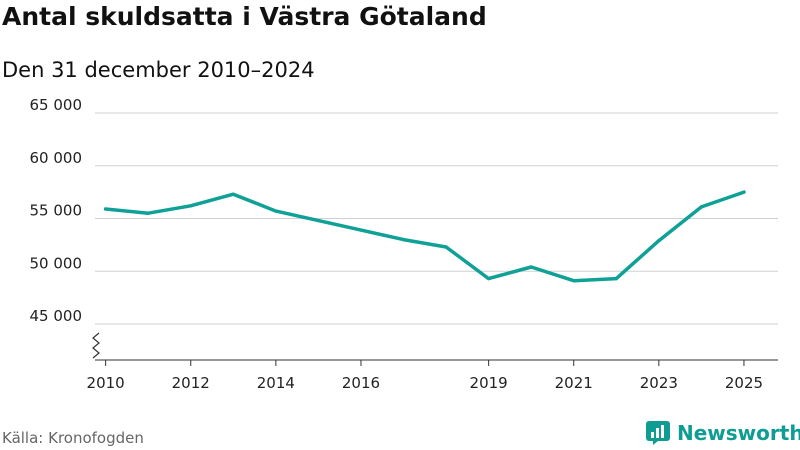  I want to click on chart-title: Antal skuldsatta i Västra Götaland, so click(244, 16).